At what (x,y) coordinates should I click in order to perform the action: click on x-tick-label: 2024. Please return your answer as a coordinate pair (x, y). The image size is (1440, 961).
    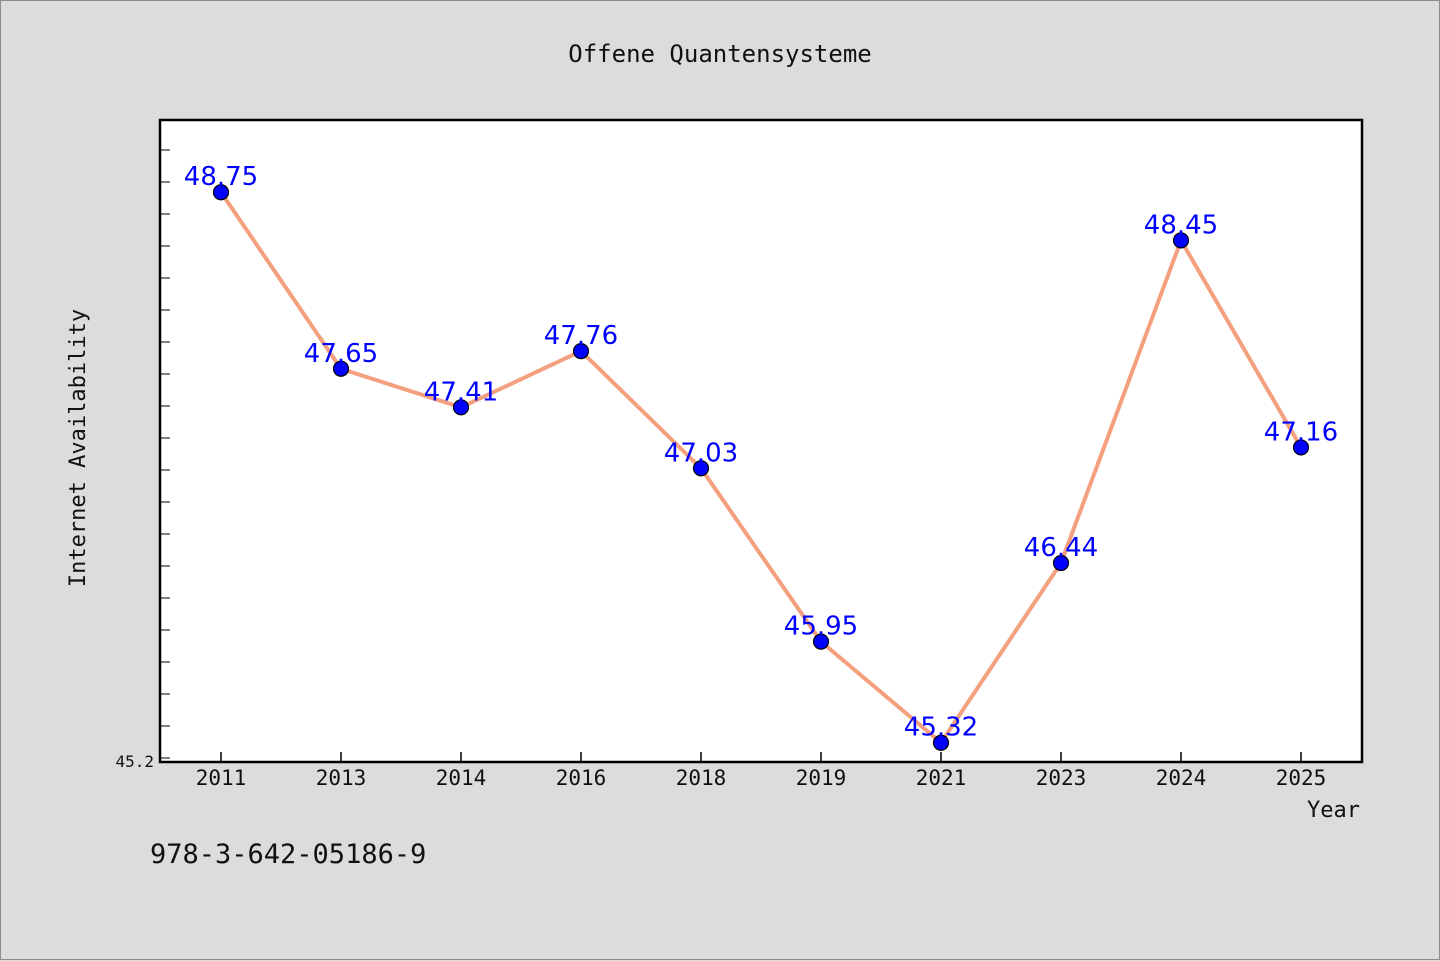
    Looking at the image, I should click on (1181, 778).